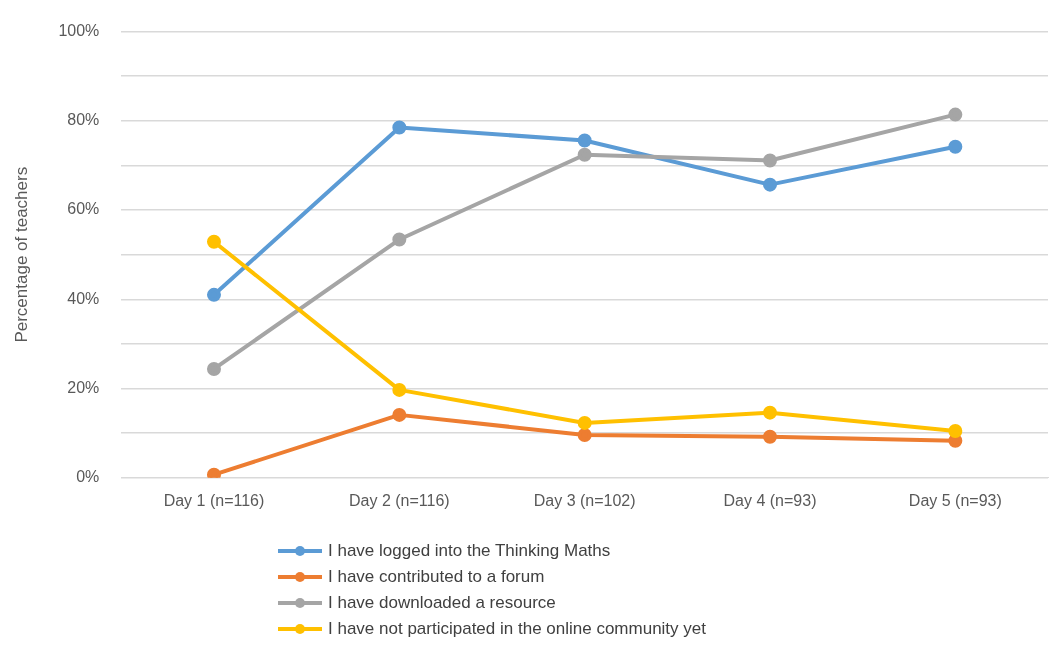 This screenshot has height=664, width=1058. Describe the element at coordinates (584, 500) in the screenshot. I see `x-tick-label: Day 3 (n=102)` at that location.